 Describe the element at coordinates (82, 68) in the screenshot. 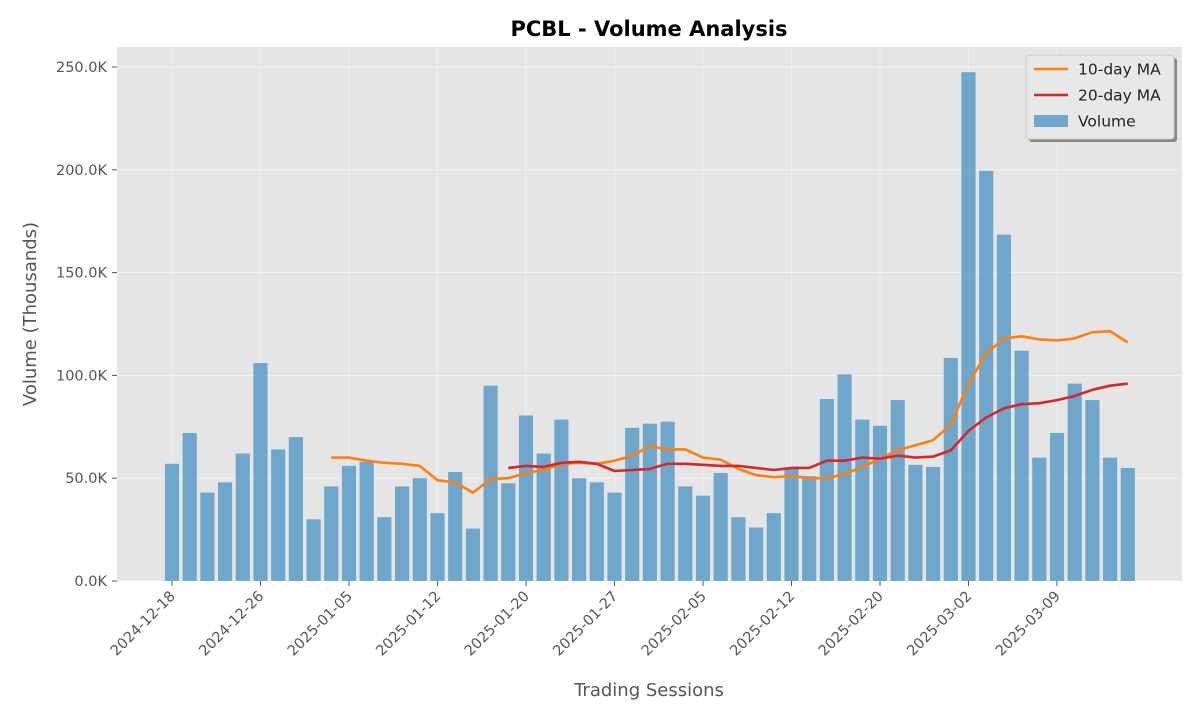

I see `y-tick-label: 250.0K` at that location.